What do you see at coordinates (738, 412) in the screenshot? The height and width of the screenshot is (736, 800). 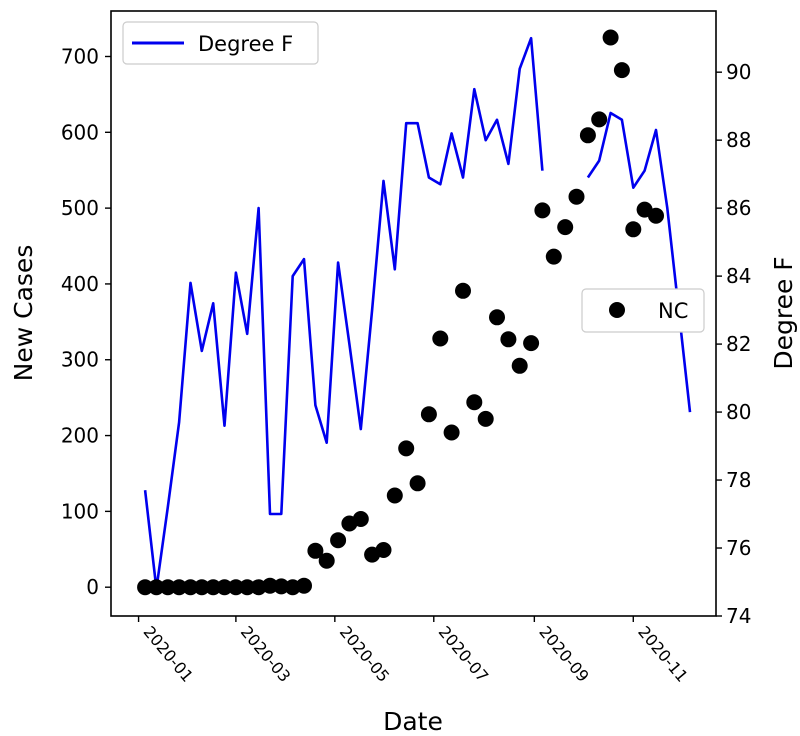 I see `y-right-tick-label-4: 80` at bounding box center [738, 412].